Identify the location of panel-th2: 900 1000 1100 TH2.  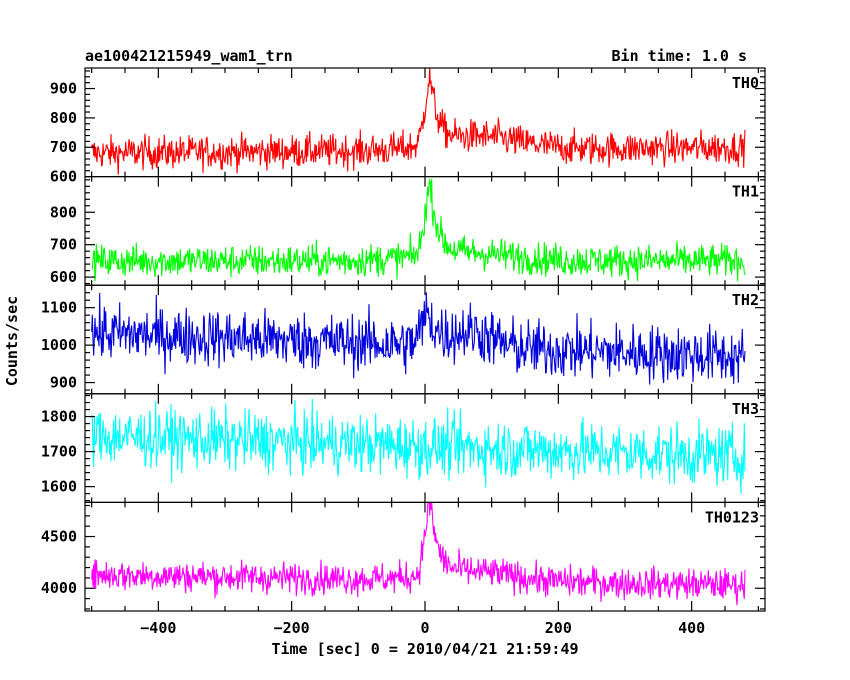
(403, 339).